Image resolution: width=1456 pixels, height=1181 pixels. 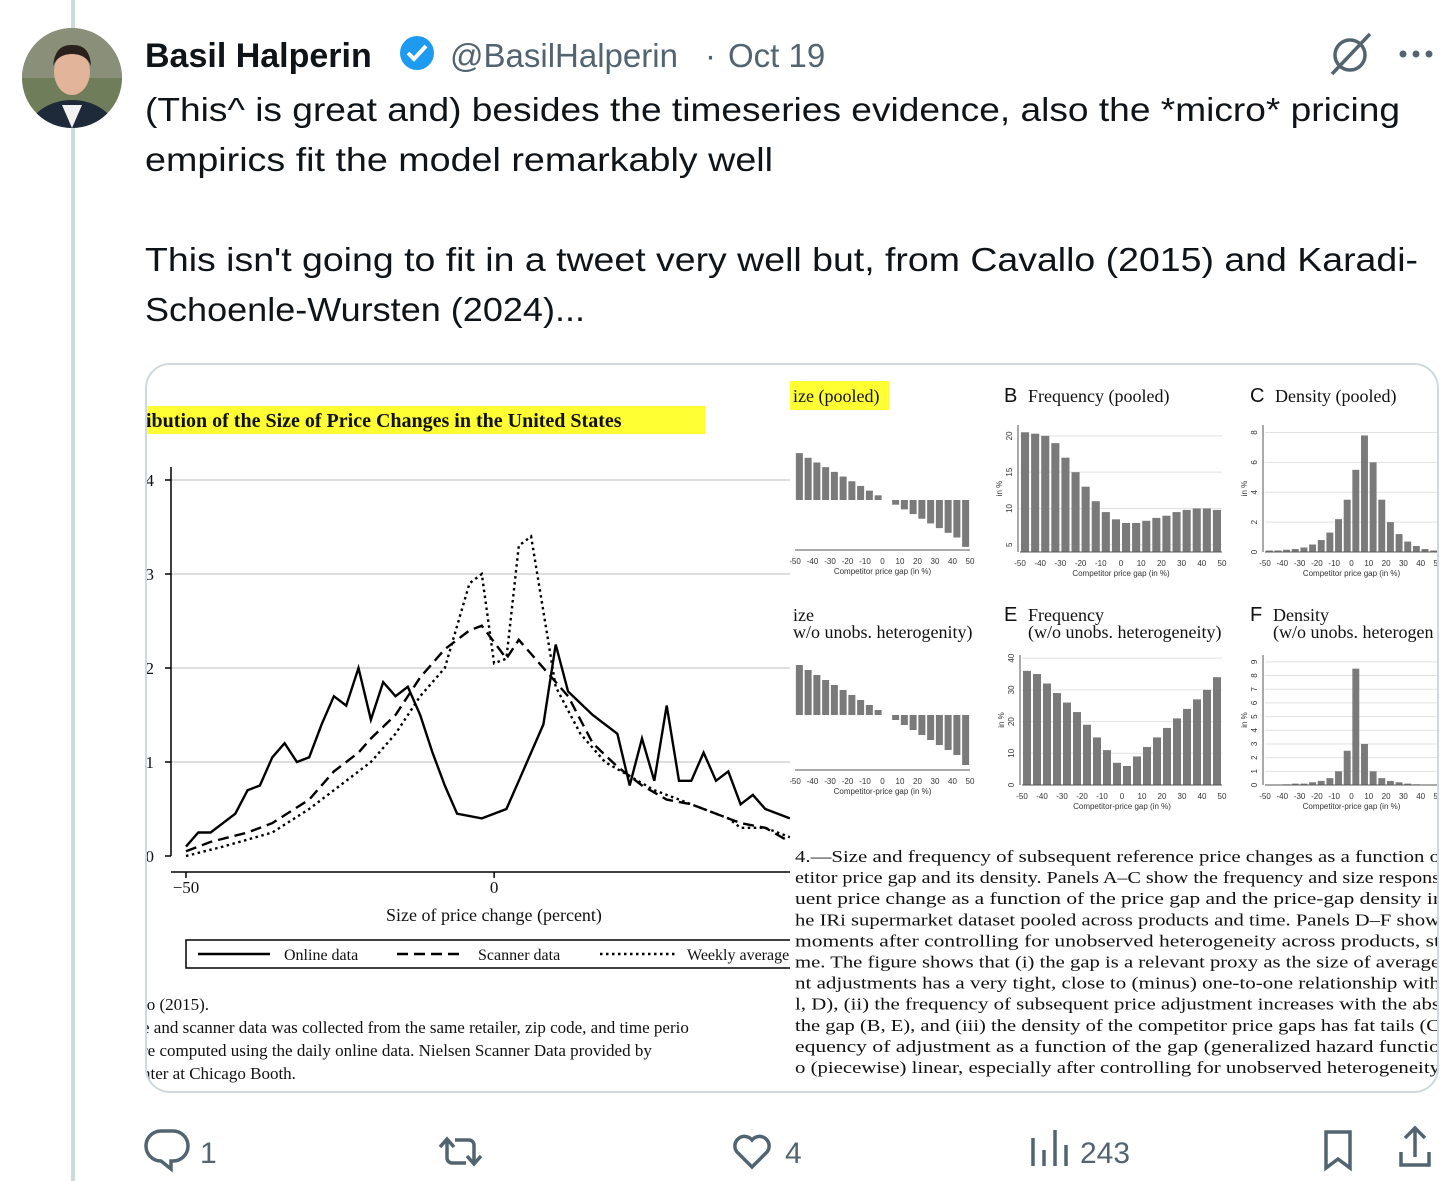 I want to click on more-menu, so click(x=1416, y=54).